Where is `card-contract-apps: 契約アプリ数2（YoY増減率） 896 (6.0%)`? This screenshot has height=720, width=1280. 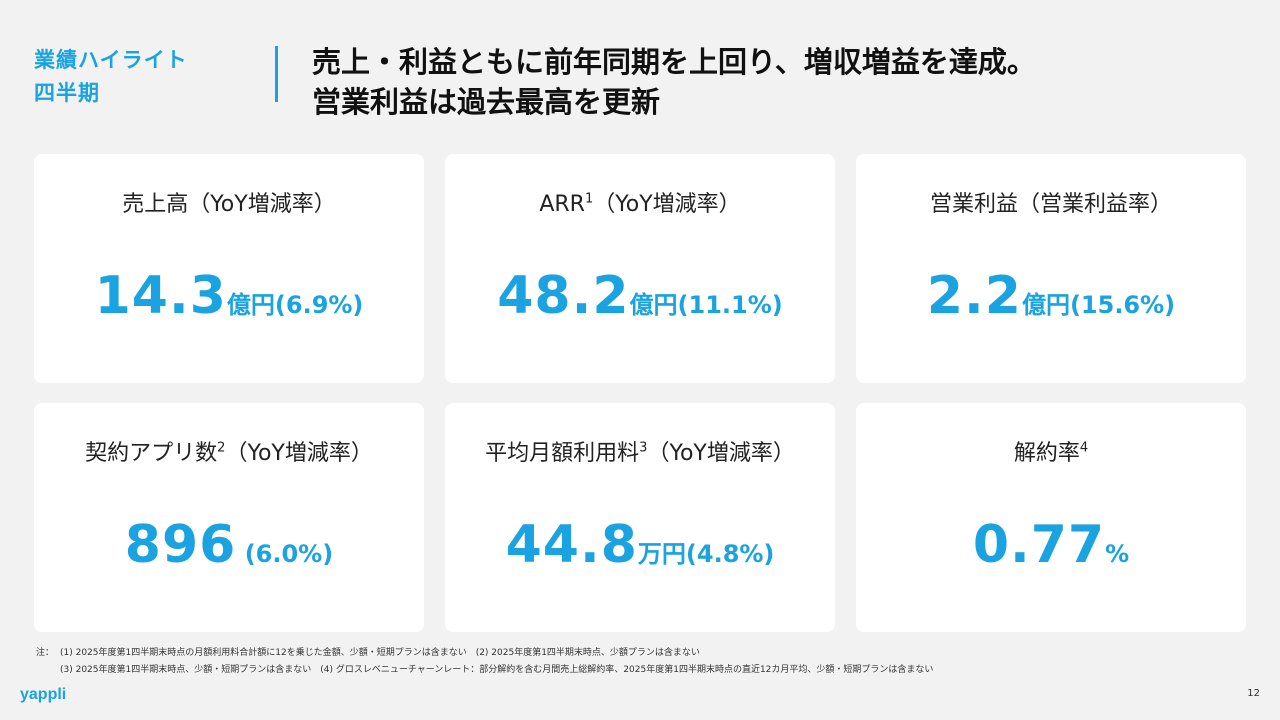 card-contract-apps: 契約アプリ数2（YoY増減率） 896 (6.0%) is located at coordinates (229, 517).